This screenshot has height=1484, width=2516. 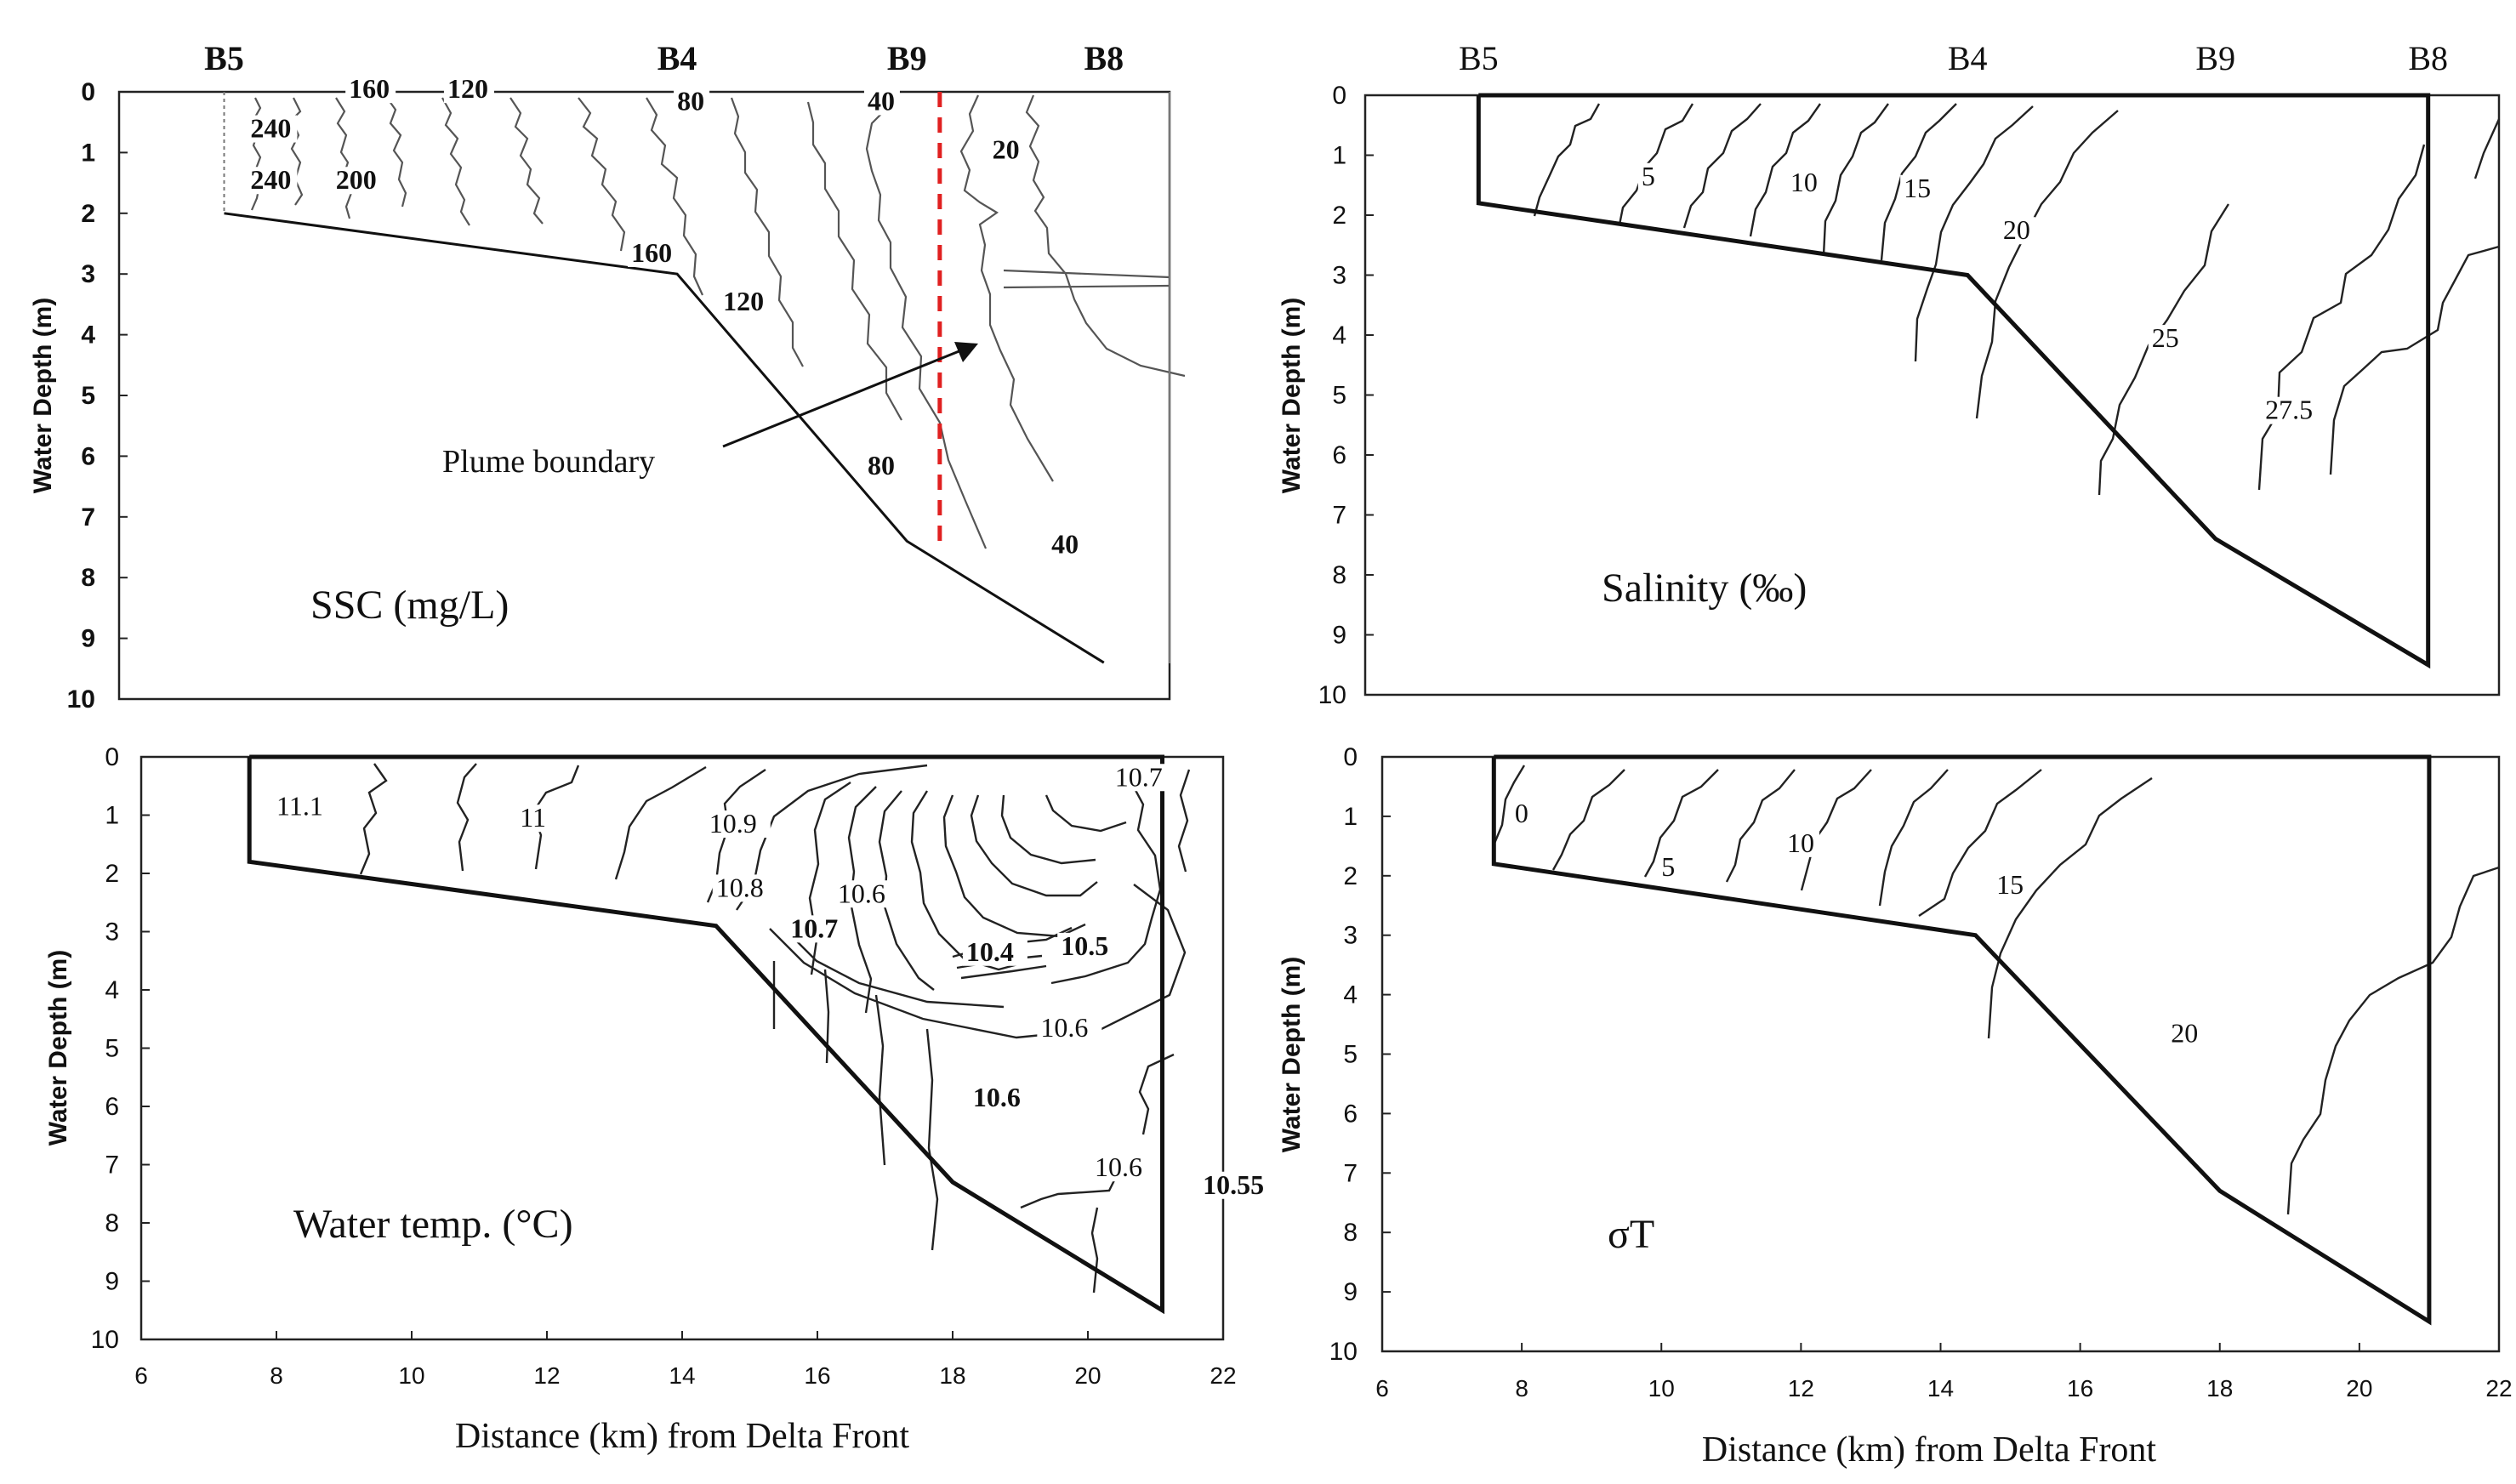 What do you see at coordinates (141, 1375) in the screenshot?
I see `x-tick-label: 6` at bounding box center [141, 1375].